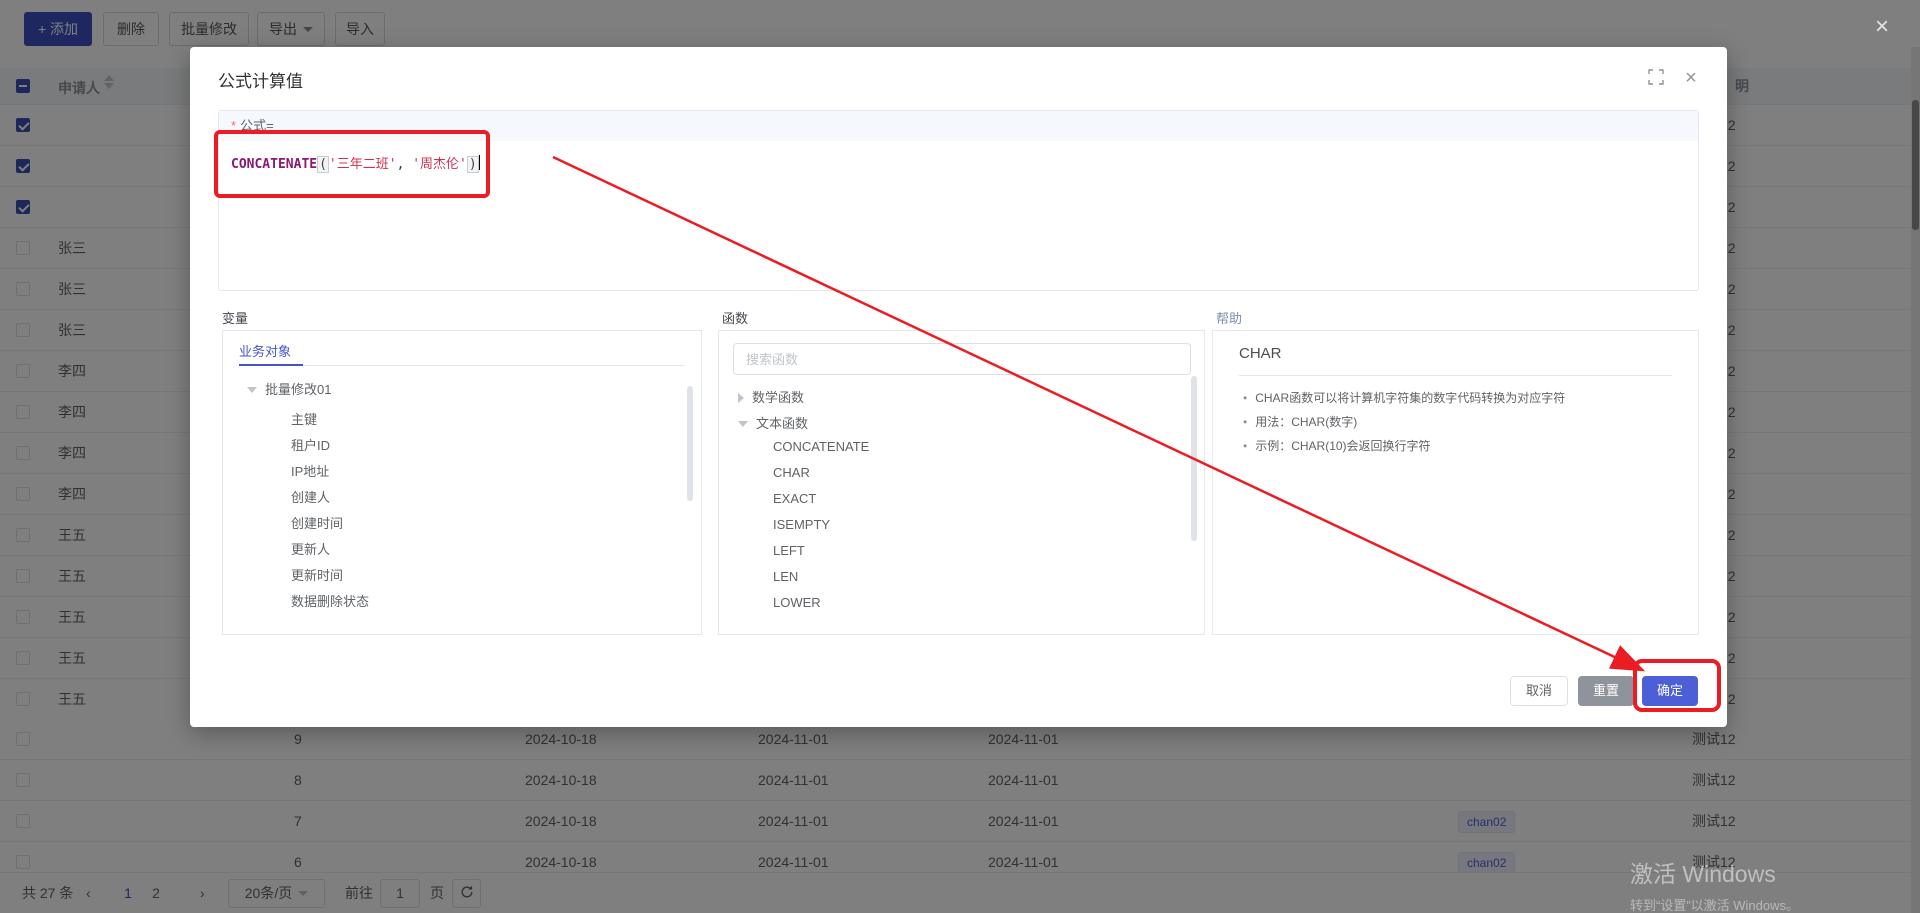  What do you see at coordinates (439, 164) in the screenshot?
I see `formula-arg2: '周杰伦'` at bounding box center [439, 164].